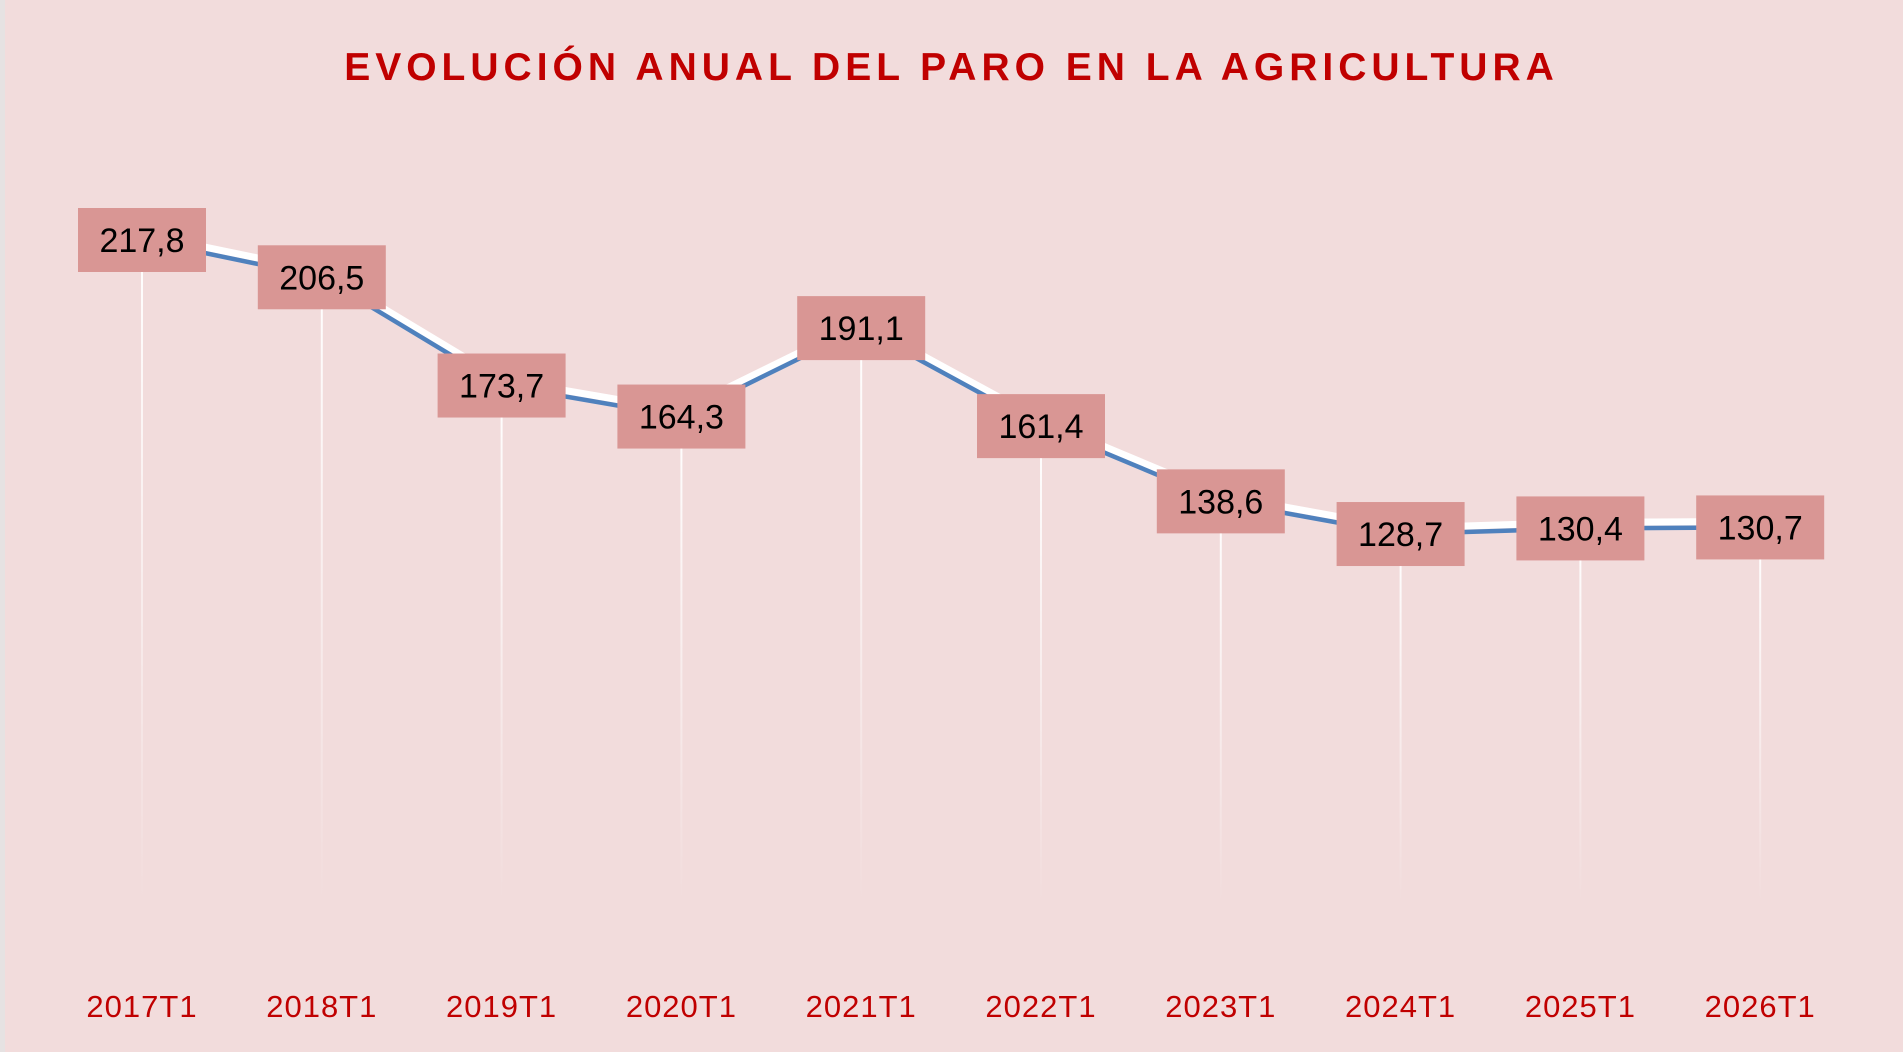 This screenshot has height=1052, width=1903. Describe the element at coordinates (141, 1006) in the screenshot. I see `x-tick-label: 2017T1` at that location.